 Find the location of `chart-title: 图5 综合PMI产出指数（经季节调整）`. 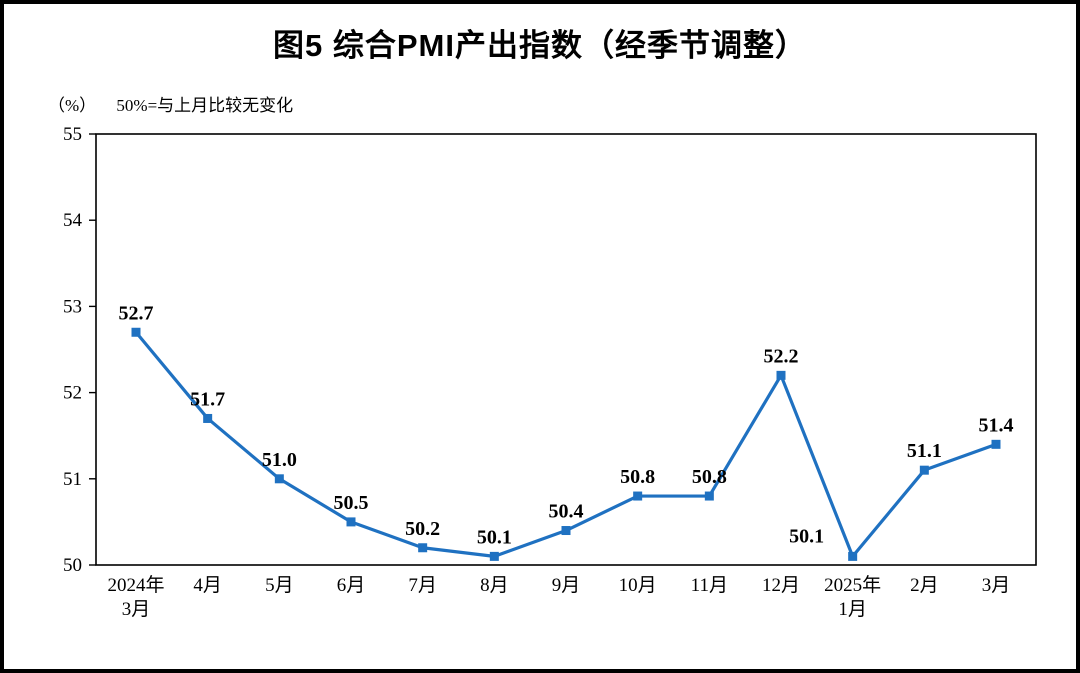

chart-title: 图5 综合PMI产出指数（经季节调整） is located at coordinates (540, 45).